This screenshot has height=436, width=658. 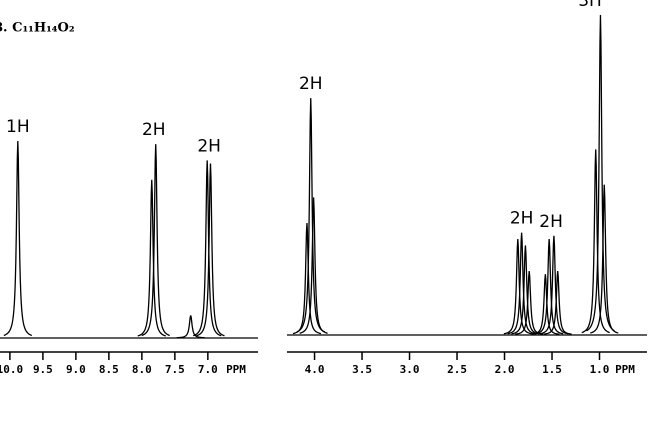 What do you see at coordinates (142, 369) in the screenshot?
I see `x-tick-label: 8.0` at bounding box center [142, 369].